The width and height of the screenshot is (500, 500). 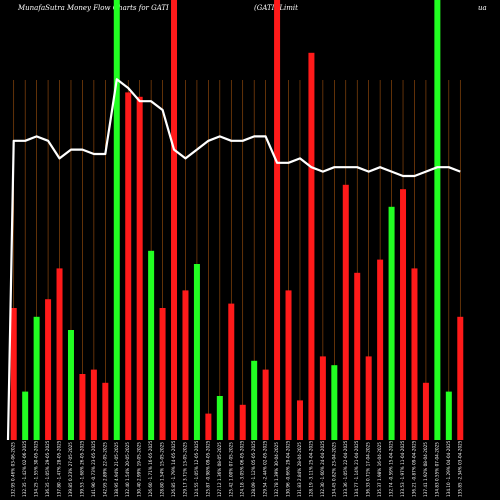 What do you see at coordinates (288, 468) in the screenshot?
I see `x-tick-label: 130.96 -0.66% 29-04-2025` at bounding box center [288, 468].